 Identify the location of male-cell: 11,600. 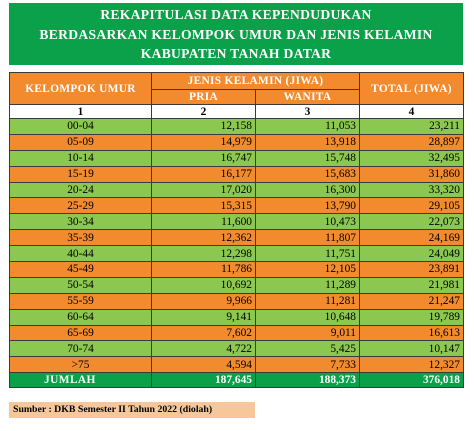
(203, 222).